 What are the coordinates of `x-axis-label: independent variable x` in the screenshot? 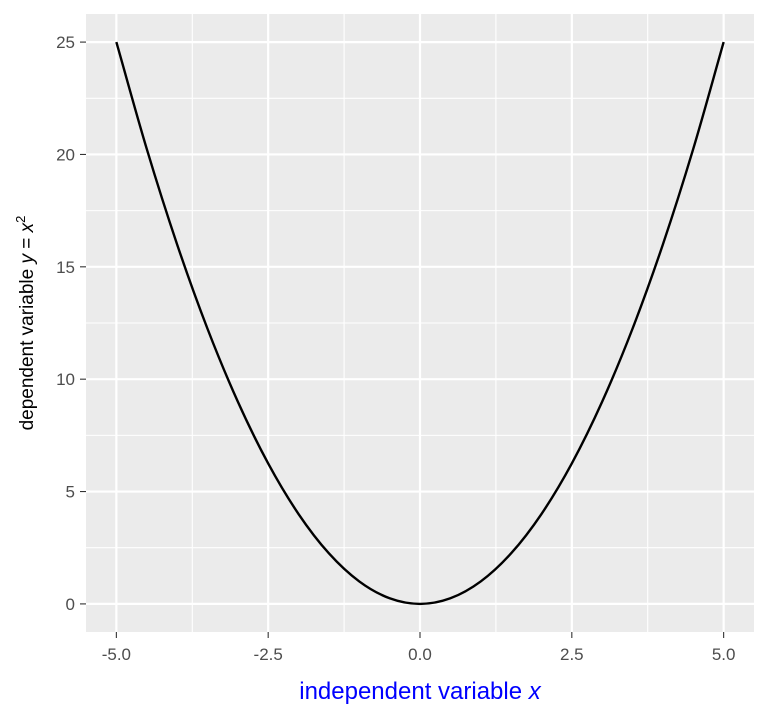 It's located at (420, 691).